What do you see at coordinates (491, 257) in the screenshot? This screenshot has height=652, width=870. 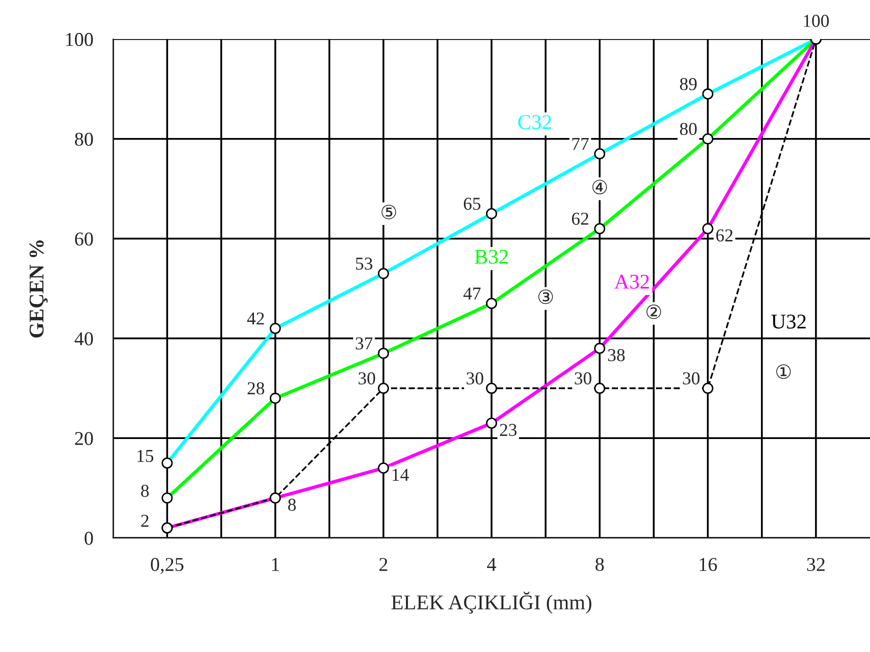 I see `series-label: B32` at bounding box center [491, 257].